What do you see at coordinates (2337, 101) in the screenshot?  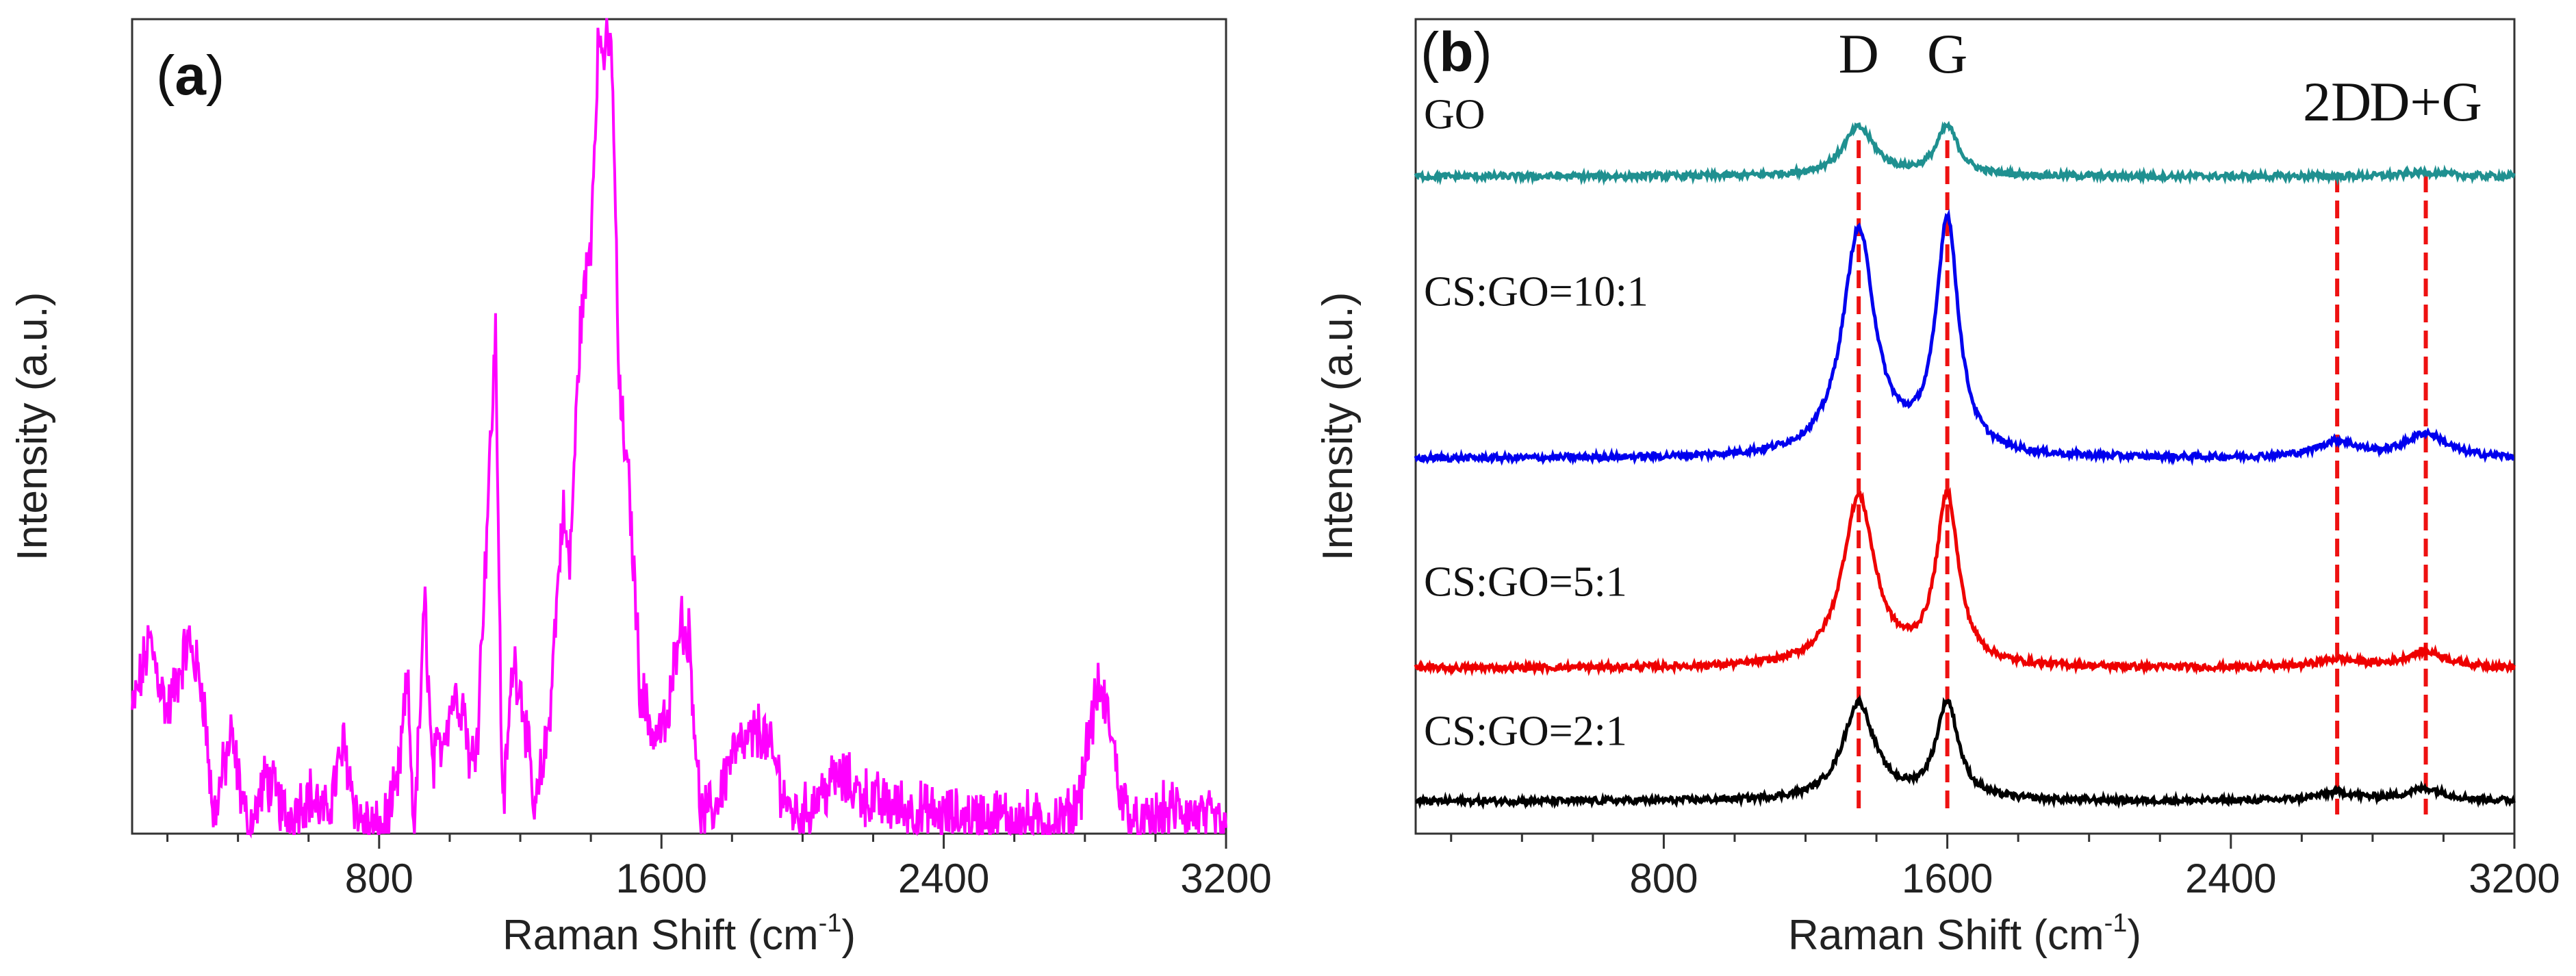 I see `peak-label-2d: 2D` at bounding box center [2337, 101].